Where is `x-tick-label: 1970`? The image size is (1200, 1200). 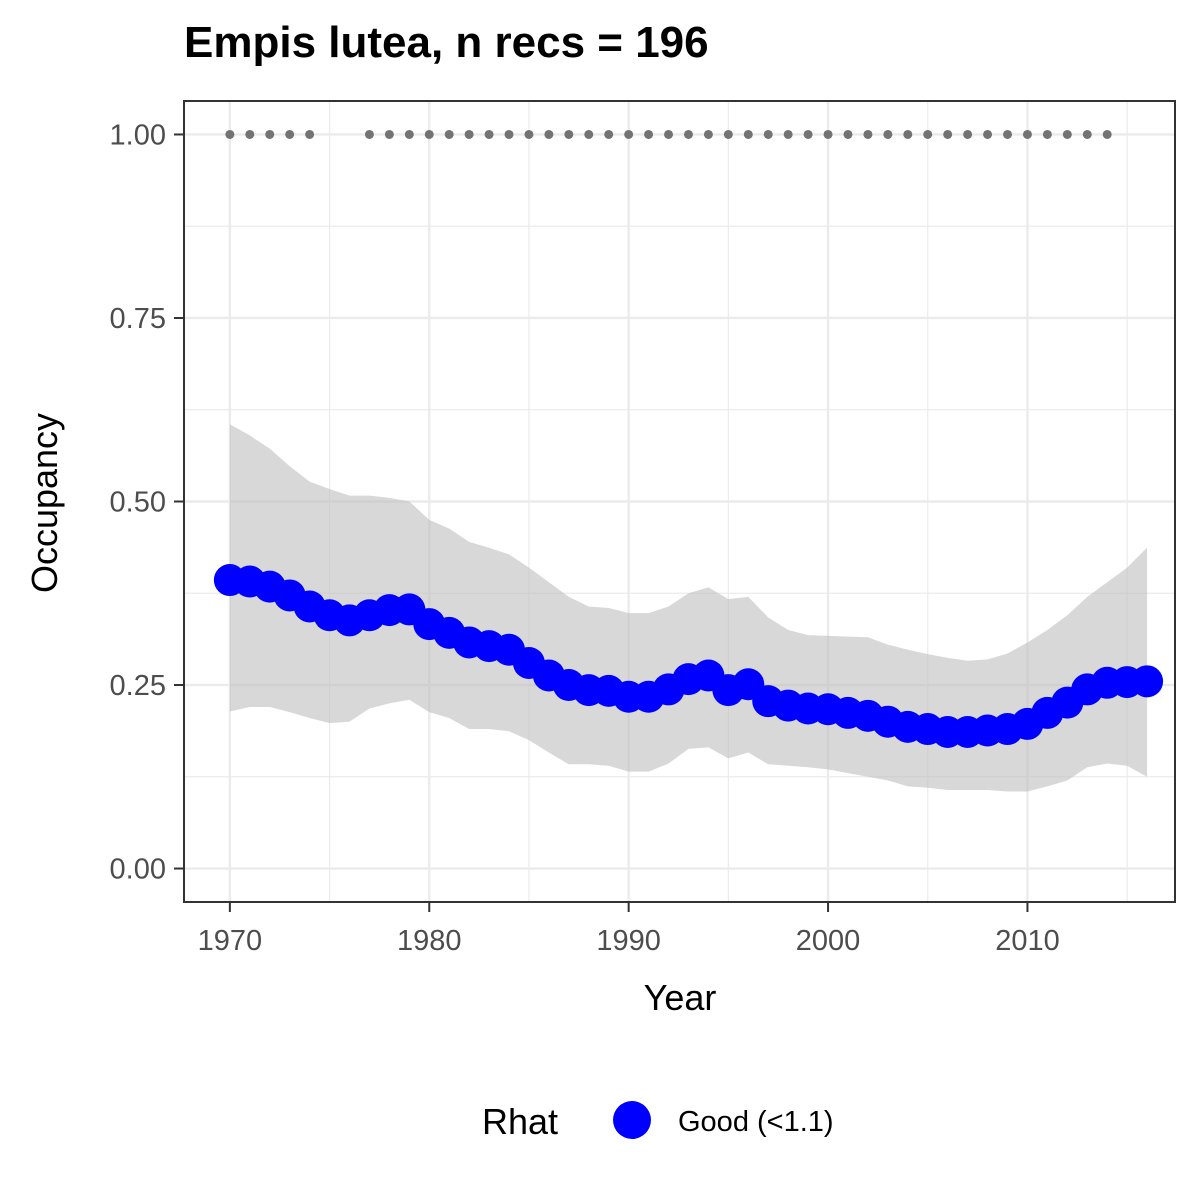
x-tick-label: 1970 is located at coordinates (230, 941).